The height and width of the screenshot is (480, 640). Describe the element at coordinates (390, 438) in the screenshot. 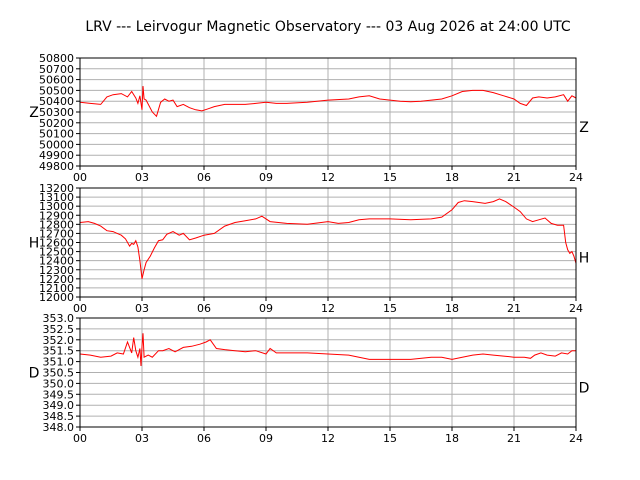

I see `d-xtick-label-5: 15` at that location.